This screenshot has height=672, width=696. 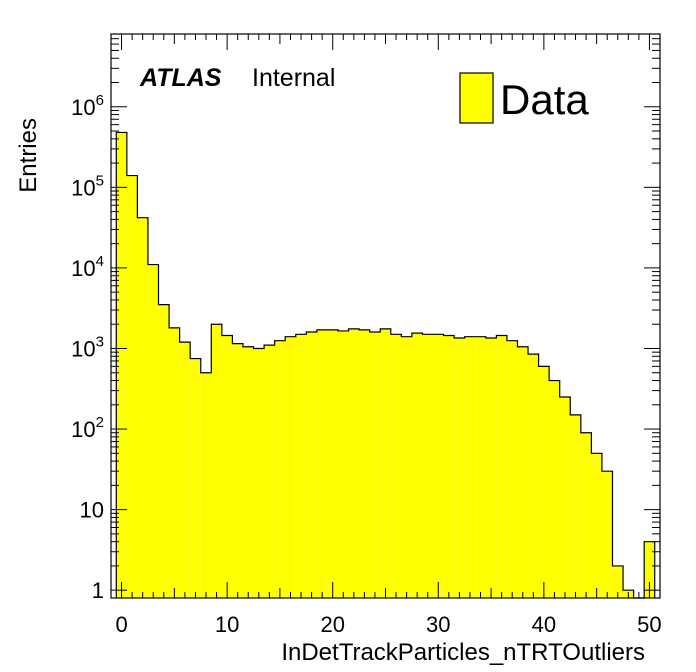 I want to click on y-axis-title: Entries, so click(x=28, y=155).